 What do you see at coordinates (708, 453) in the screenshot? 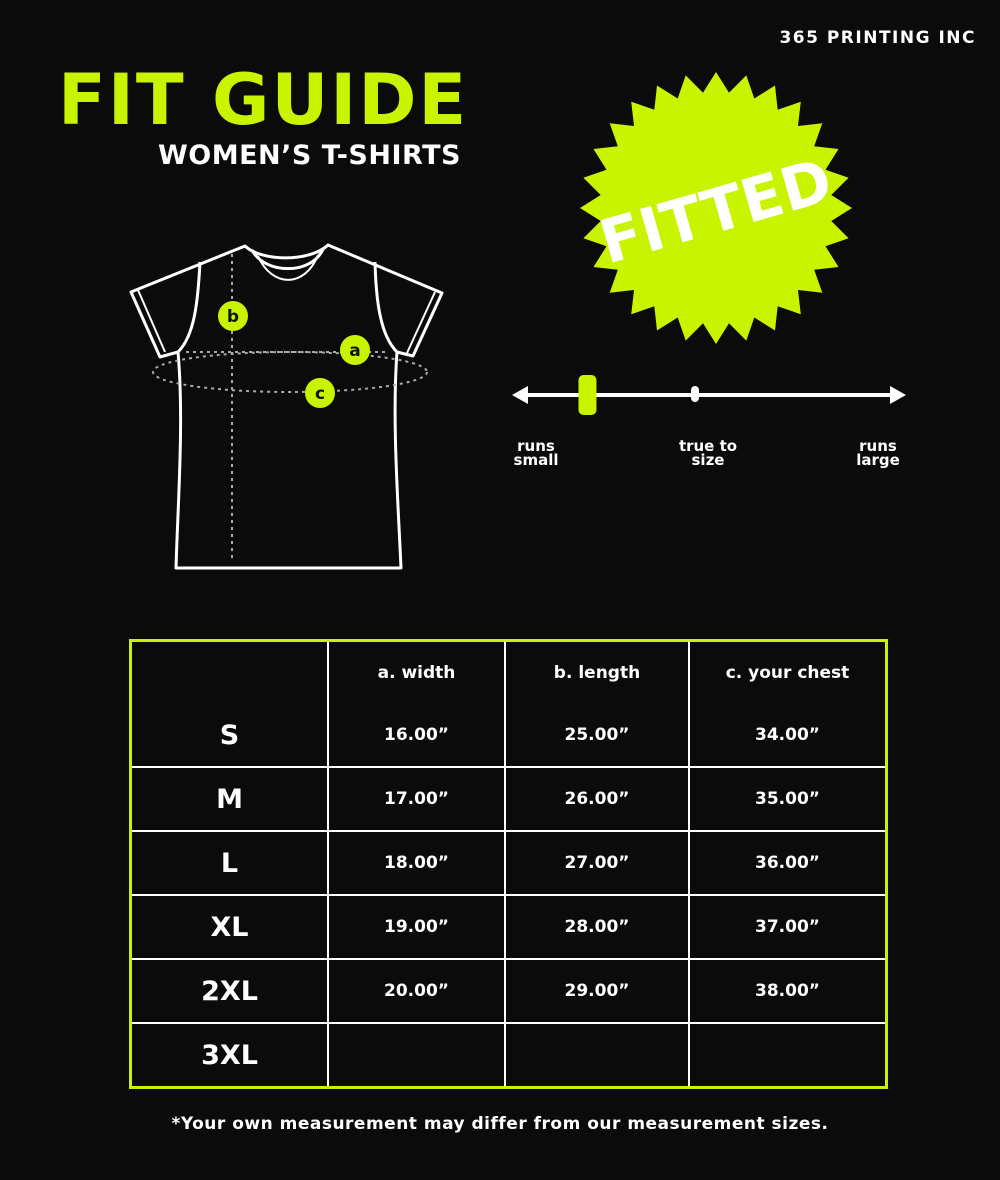
I see `label-true-to-size: true to size` at bounding box center [708, 453].